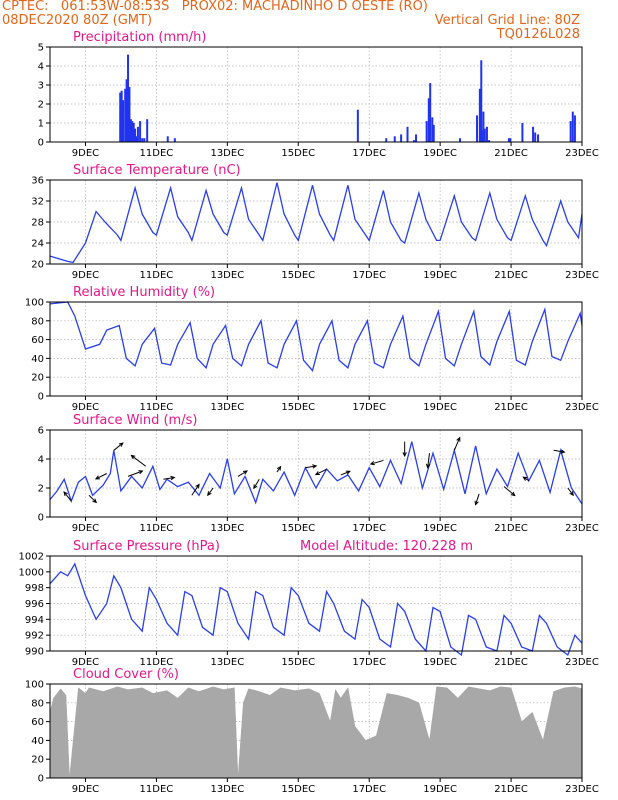  Describe the element at coordinates (316, 94) in the screenshot. I see `precip-frame` at that location.